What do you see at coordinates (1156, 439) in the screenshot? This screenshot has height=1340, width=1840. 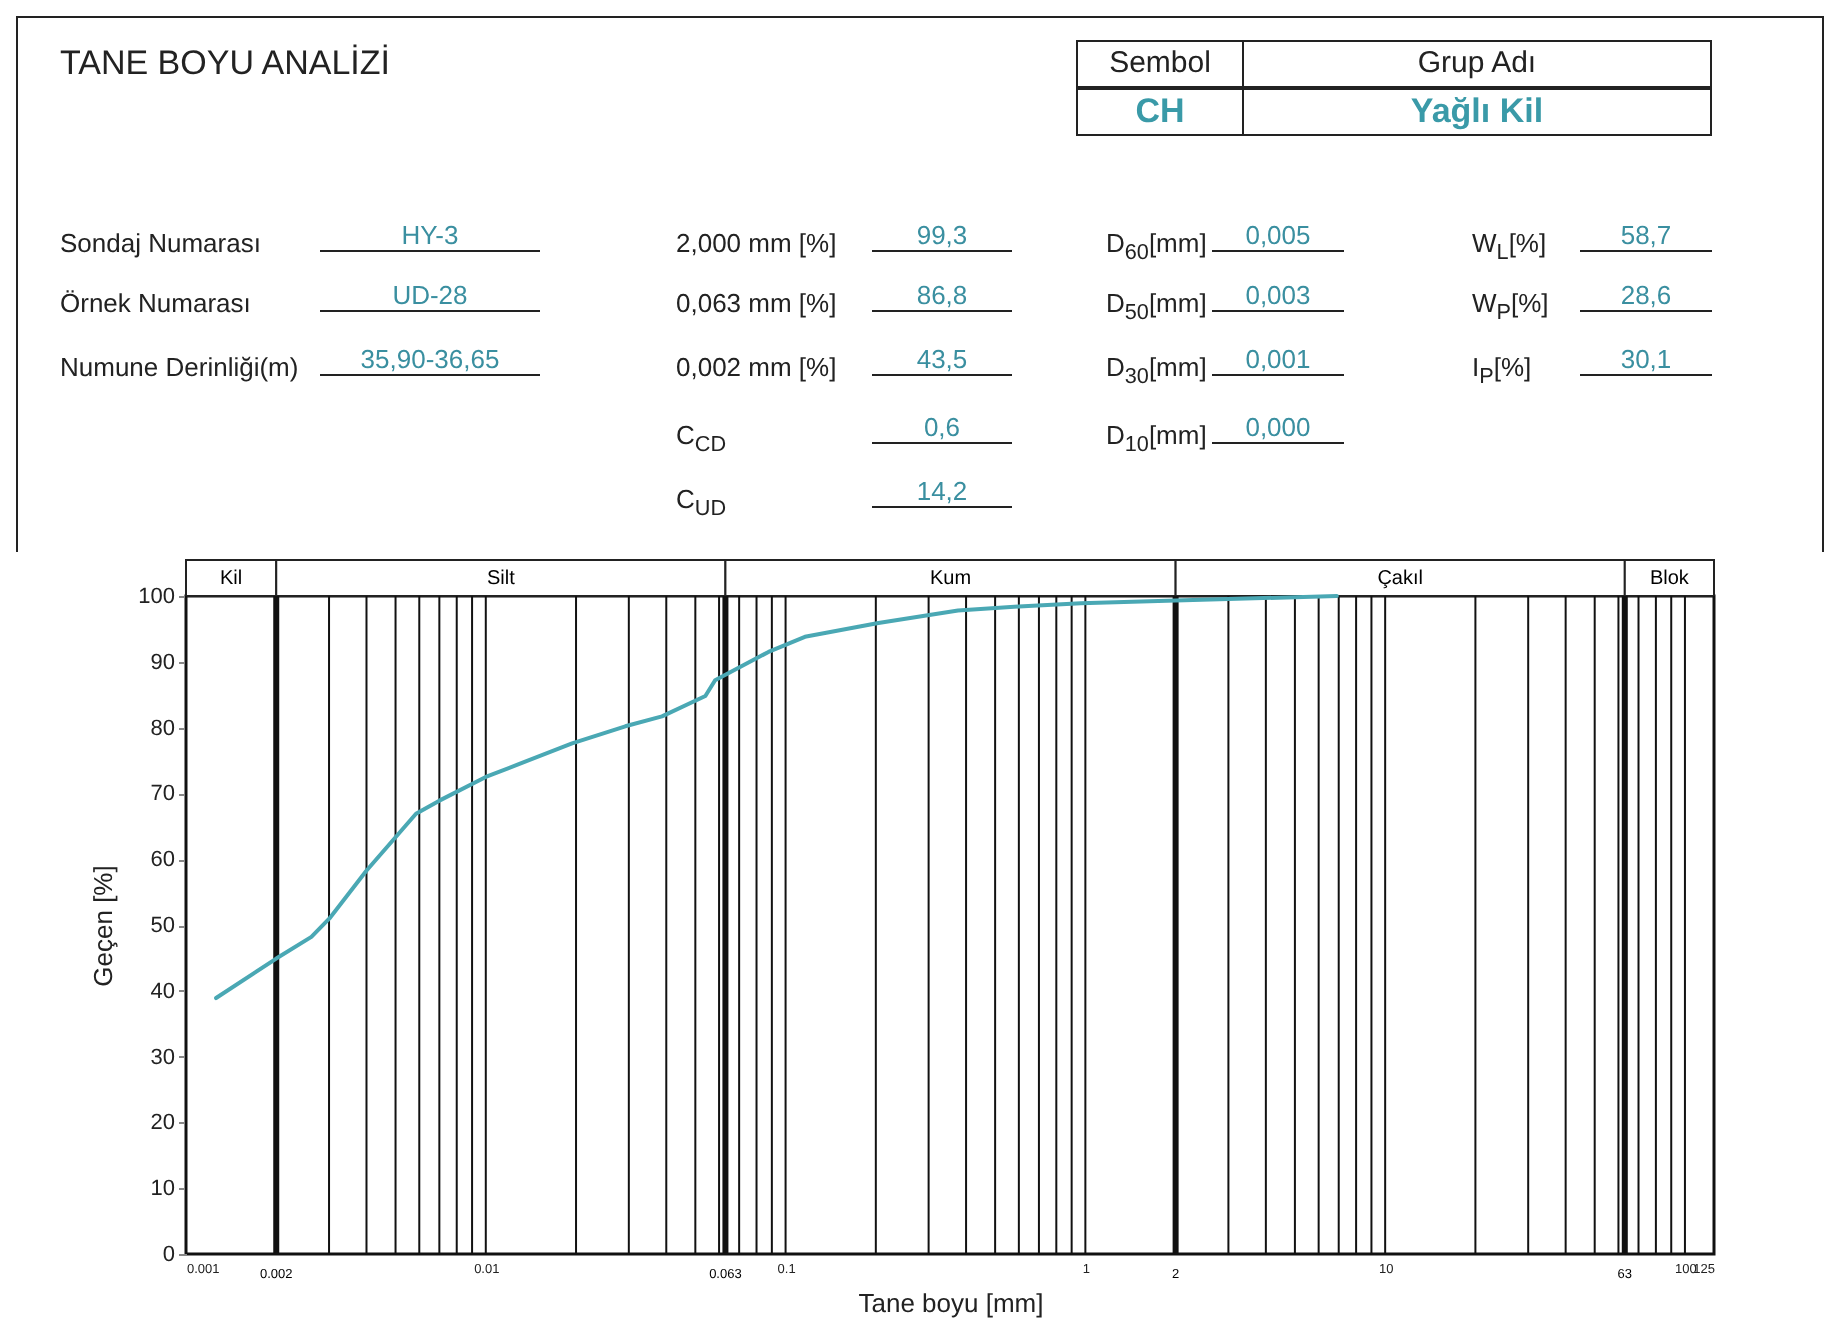 I see `text: D$_{10}$[mm]` at bounding box center [1156, 439].